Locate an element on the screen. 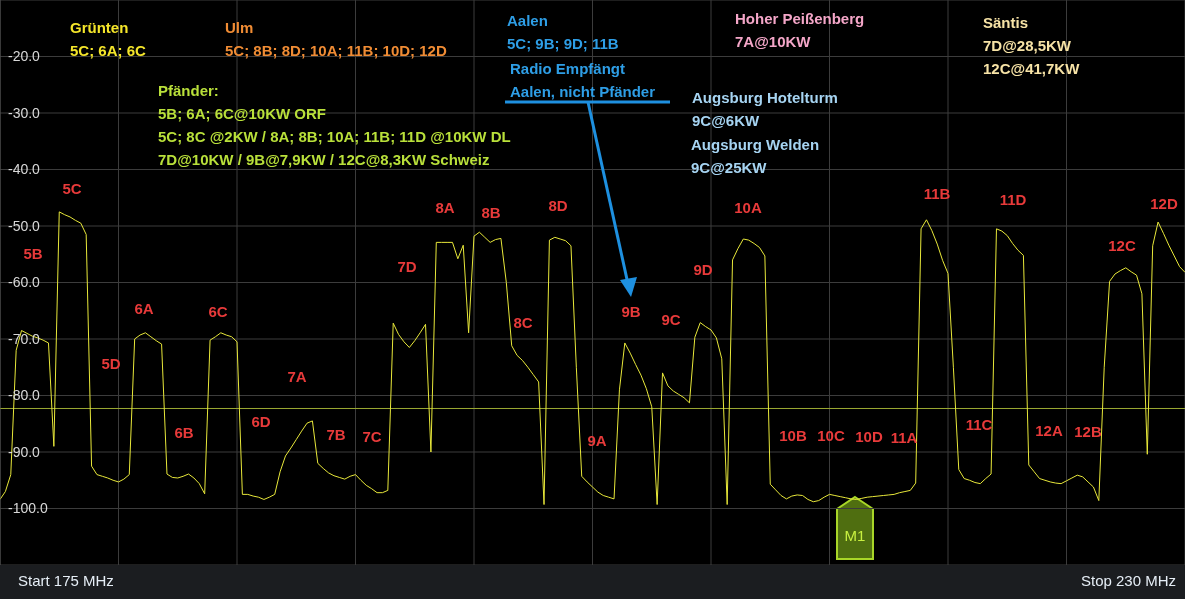 This screenshot has height=599, width=1185. annotation: 6C is located at coordinates (218, 311).